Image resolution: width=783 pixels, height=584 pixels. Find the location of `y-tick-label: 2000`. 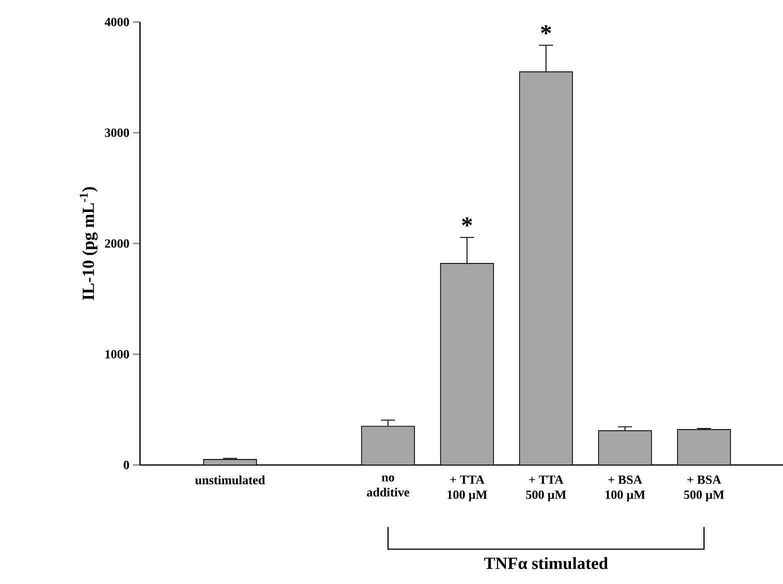

y-tick-label: 2000 is located at coordinates (117, 243).